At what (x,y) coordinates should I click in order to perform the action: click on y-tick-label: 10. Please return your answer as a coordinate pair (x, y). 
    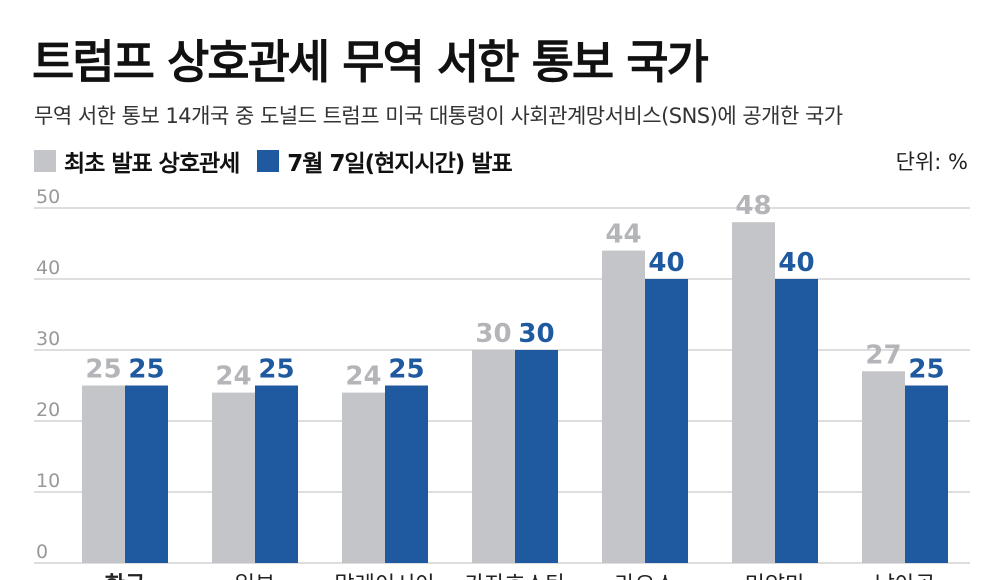
    Looking at the image, I should click on (48, 481).